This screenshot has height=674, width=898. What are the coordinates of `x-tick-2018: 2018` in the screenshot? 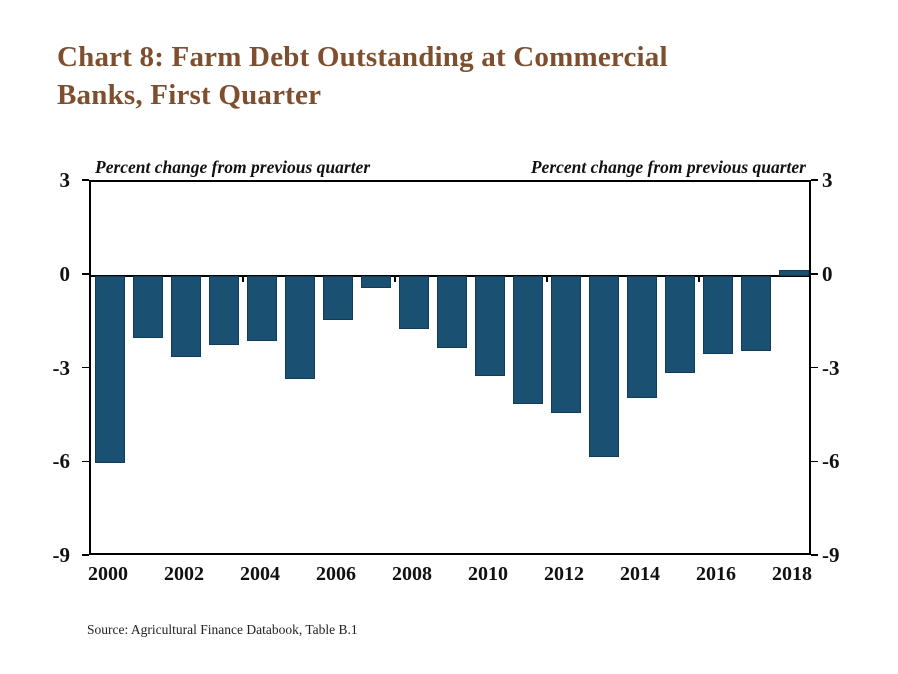 It's located at (792, 574).